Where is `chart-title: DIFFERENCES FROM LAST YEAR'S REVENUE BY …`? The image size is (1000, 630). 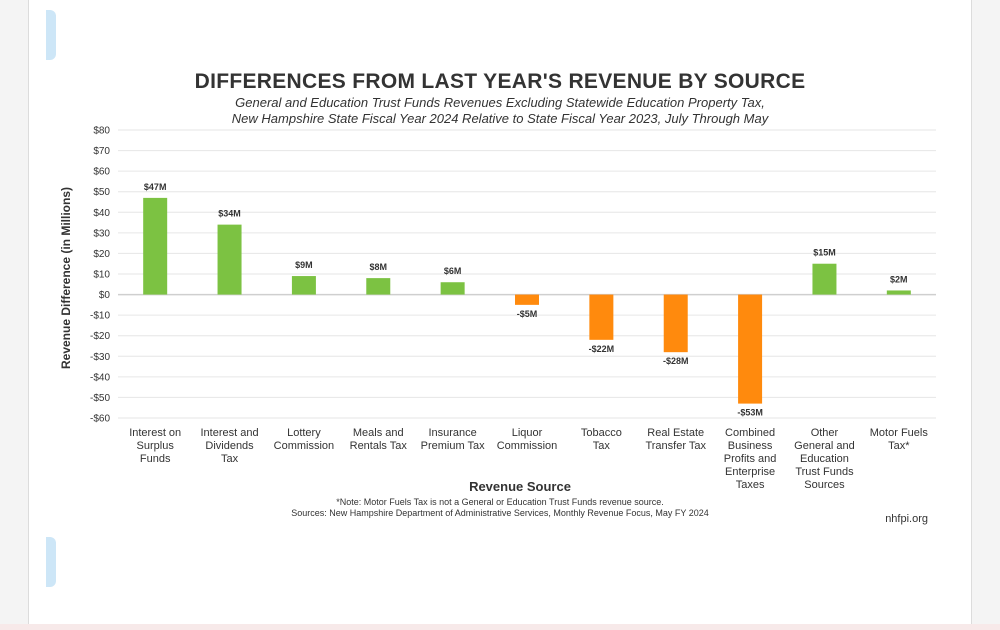 chart-title: DIFFERENCES FROM LAST YEAR'S REVENUE BY … is located at coordinates (500, 81).